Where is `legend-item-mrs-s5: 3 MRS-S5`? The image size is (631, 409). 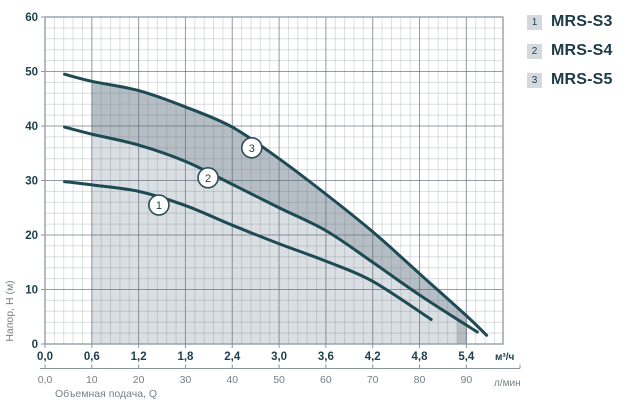 legend-item-mrs-s5: 3 MRS-S5 is located at coordinates (570, 80).